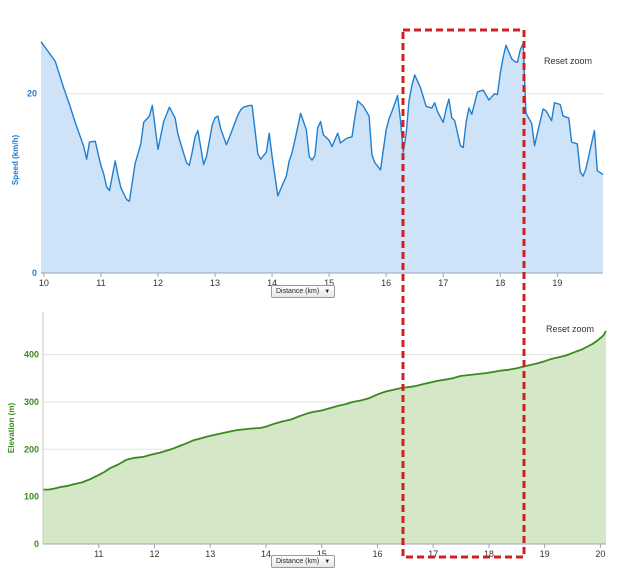 This screenshot has width=618, height=579. I want to click on speed-y-axis-title: Speed (km/h), so click(15, 160).